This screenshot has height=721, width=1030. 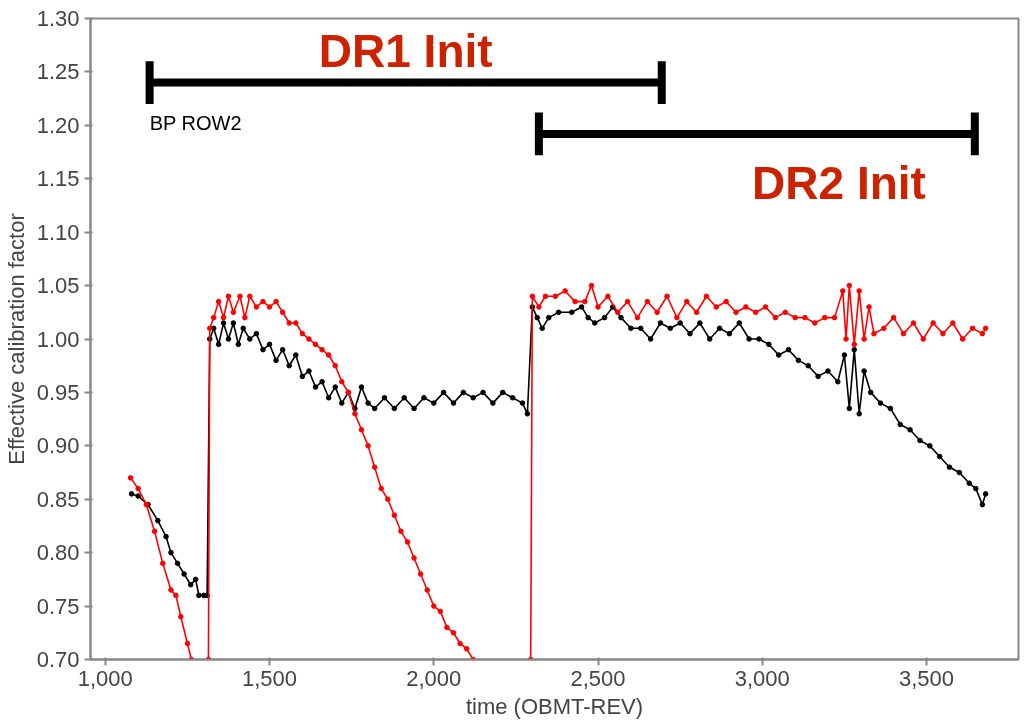 What do you see at coordinates (58, 446) in the screenshot?
I see `y-tick-label: 0.90` at bounding box center [58, 446].